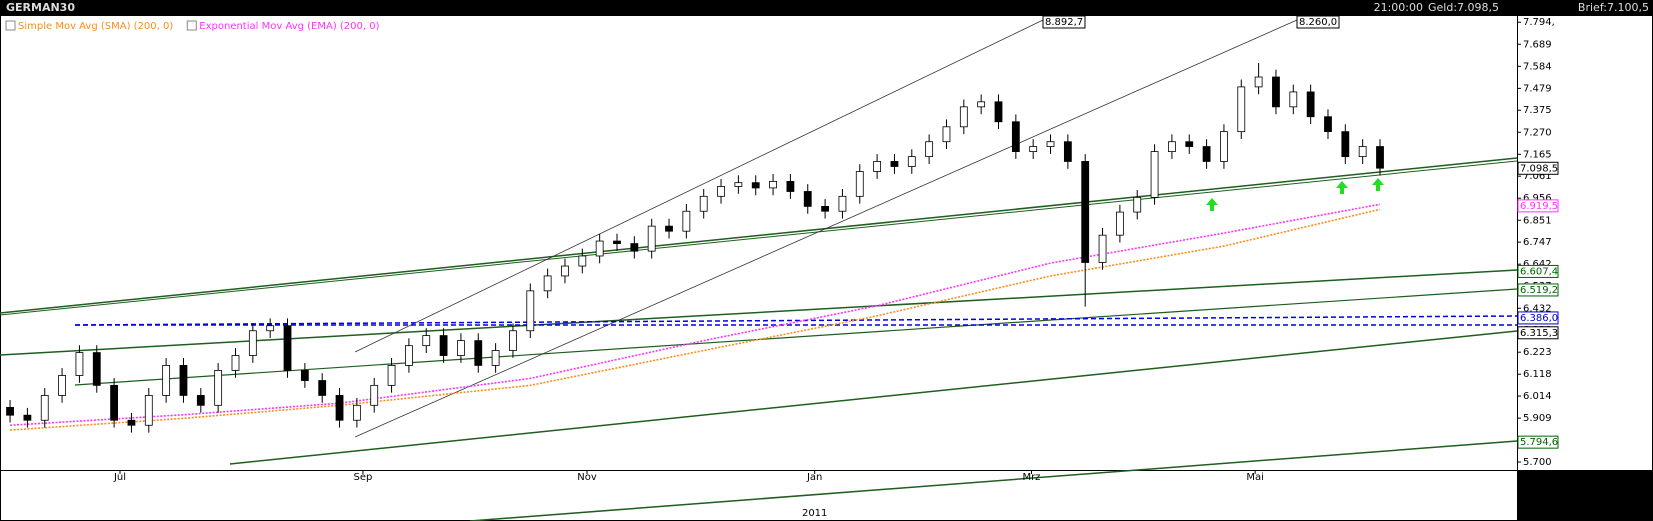 The image size is (1653, 521). Describe the element at coordinates (1255, 477) in the screenshot. I see `x-tick-label: Mai` at that location.